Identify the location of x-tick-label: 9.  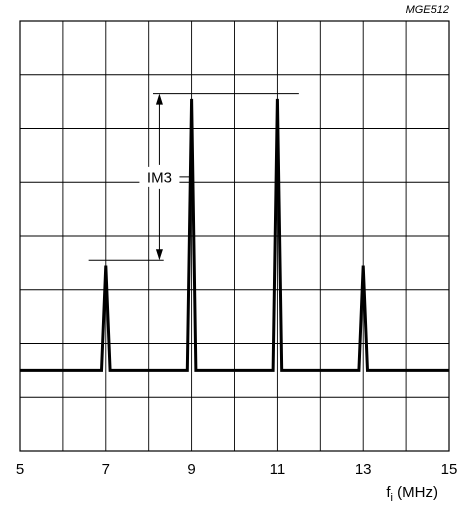
(191, 469).